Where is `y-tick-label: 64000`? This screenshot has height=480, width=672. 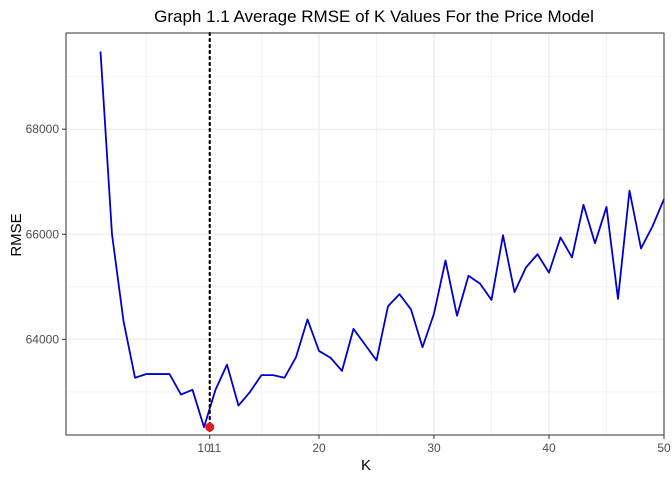
y-tick-label: 64000 is located at coordinates (43, 339).